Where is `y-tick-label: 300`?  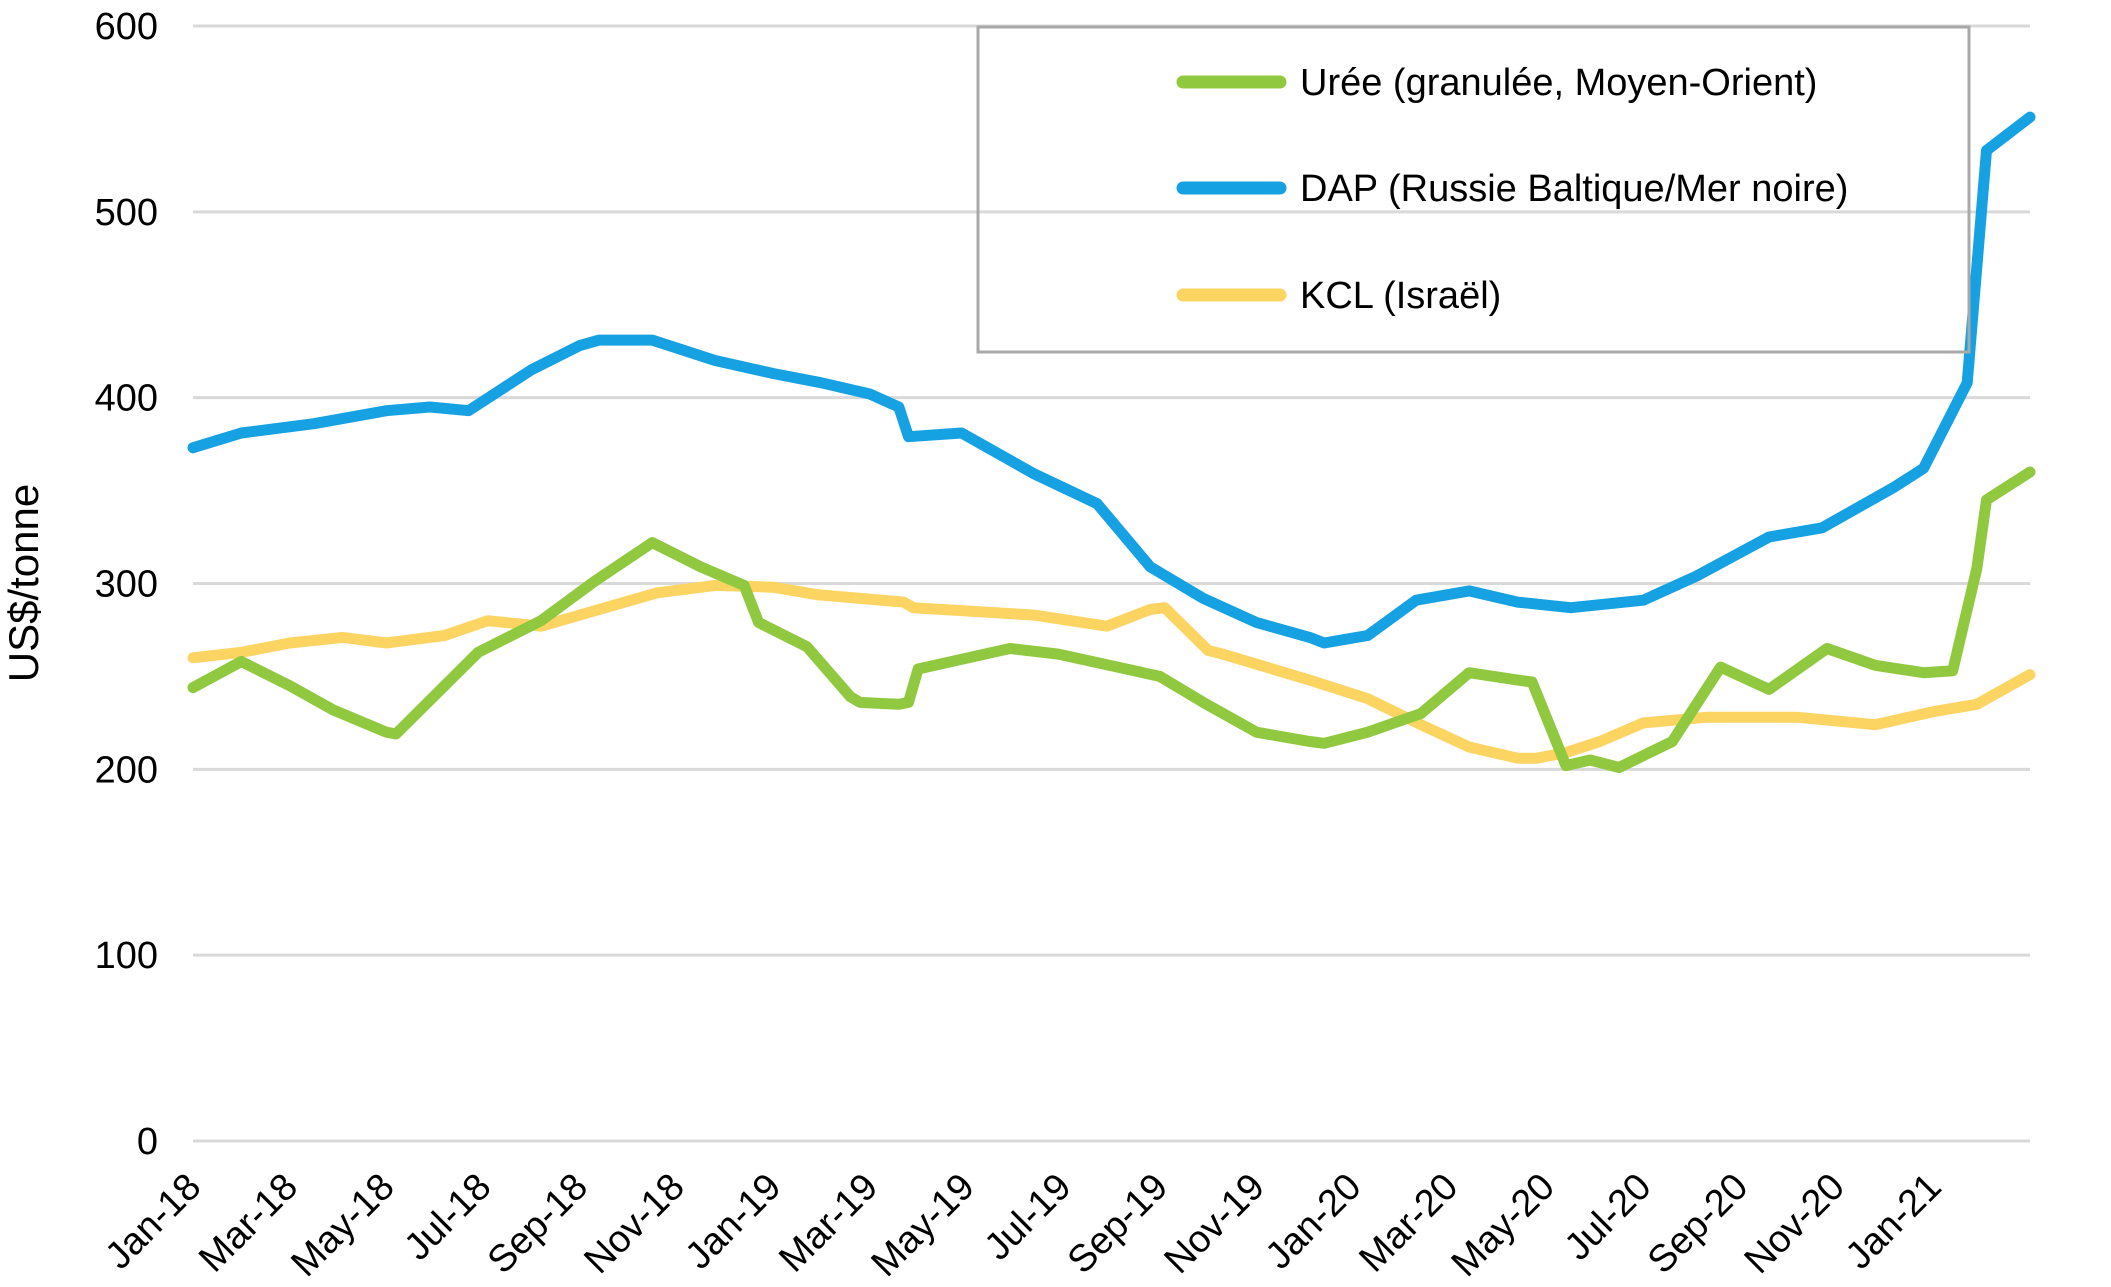
y-tick-label: 300 is located at coordinates (126, 585).